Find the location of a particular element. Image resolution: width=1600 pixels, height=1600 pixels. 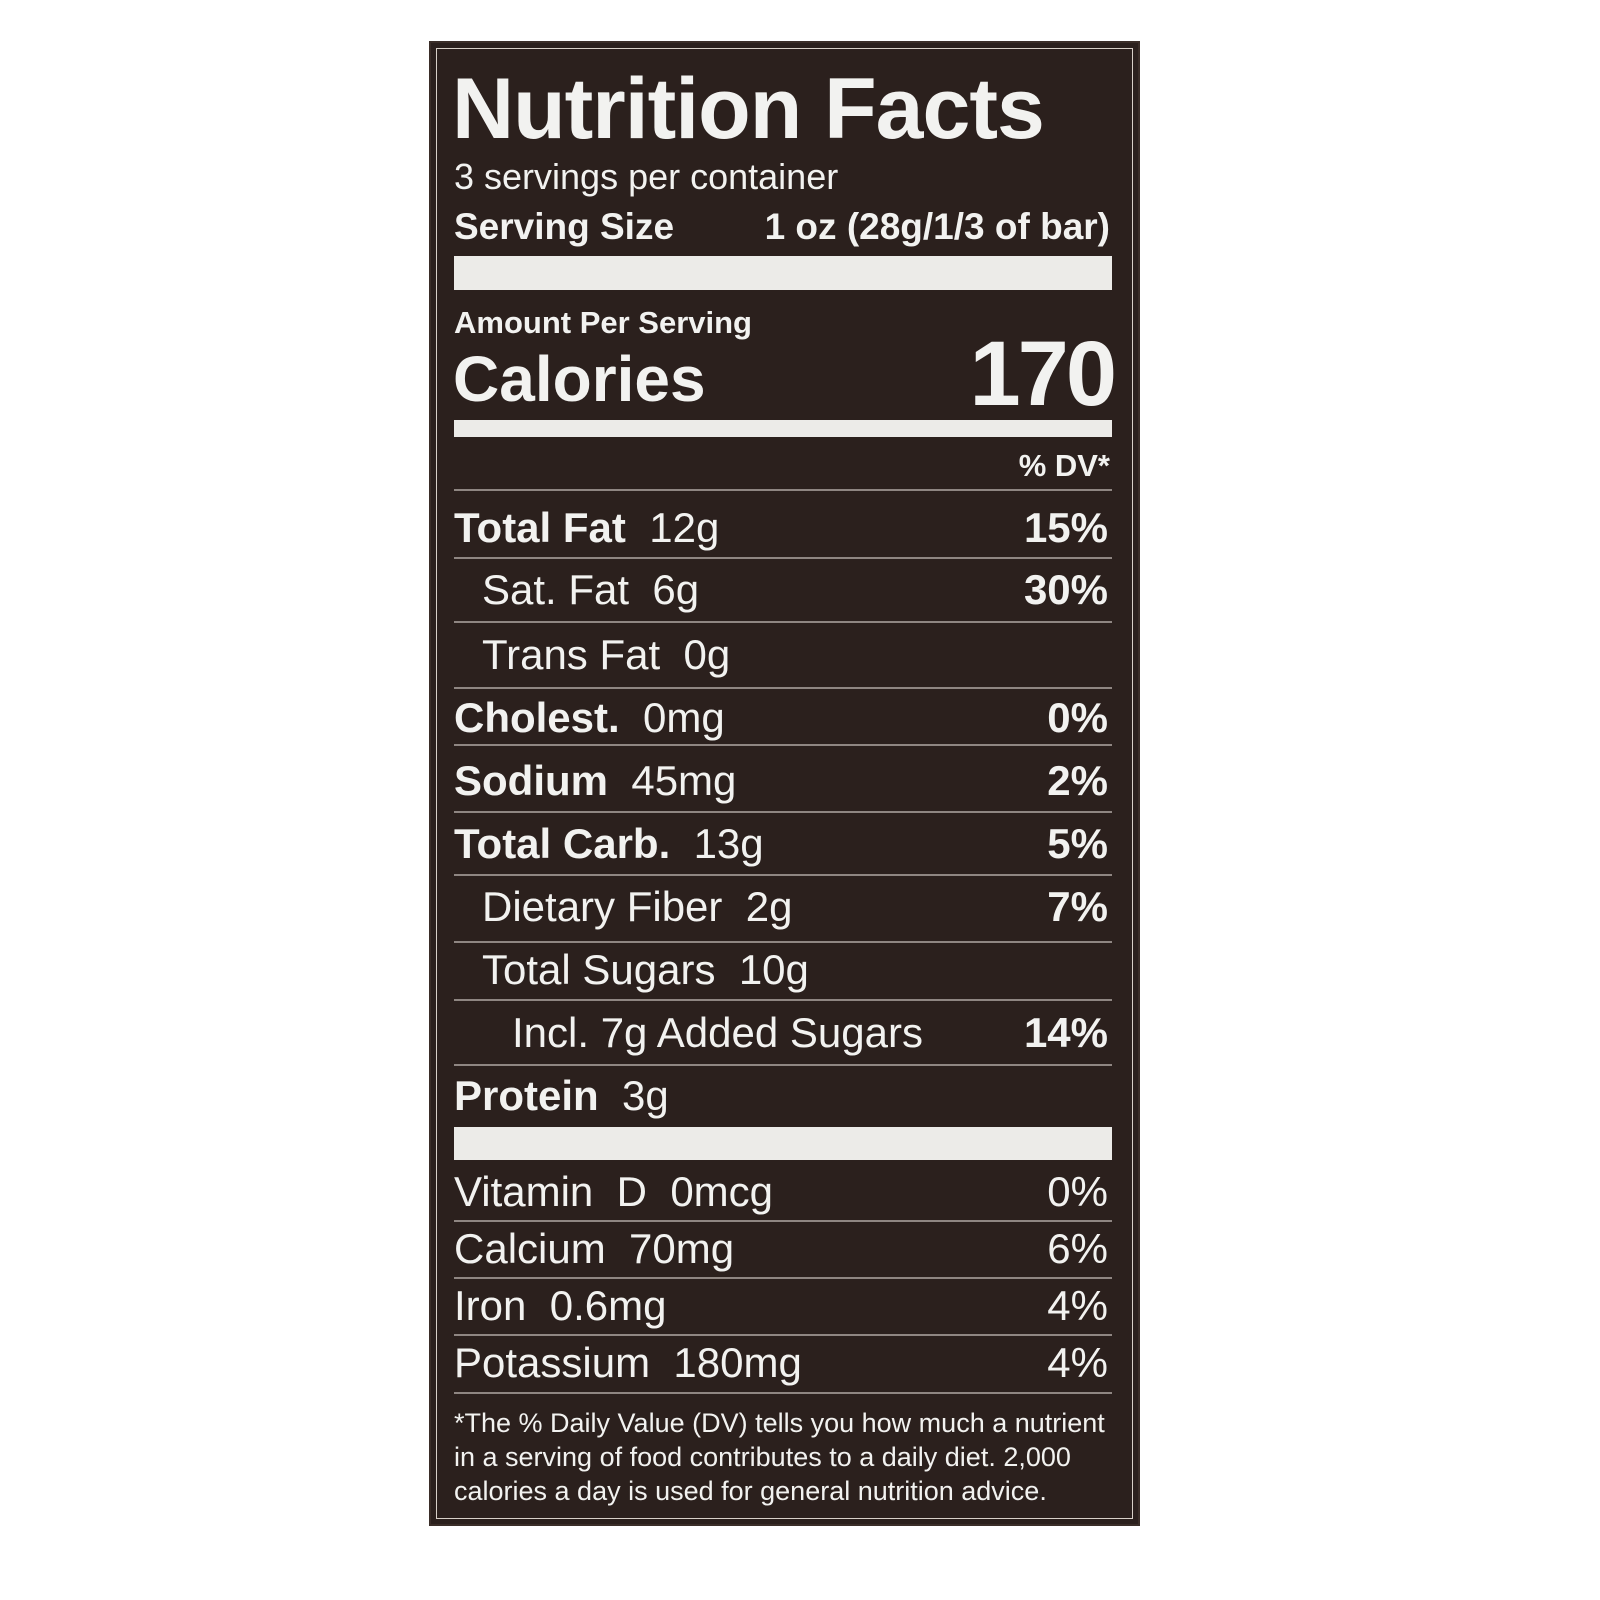

dv-header: % DV* is located at coordinates (1064, 465).